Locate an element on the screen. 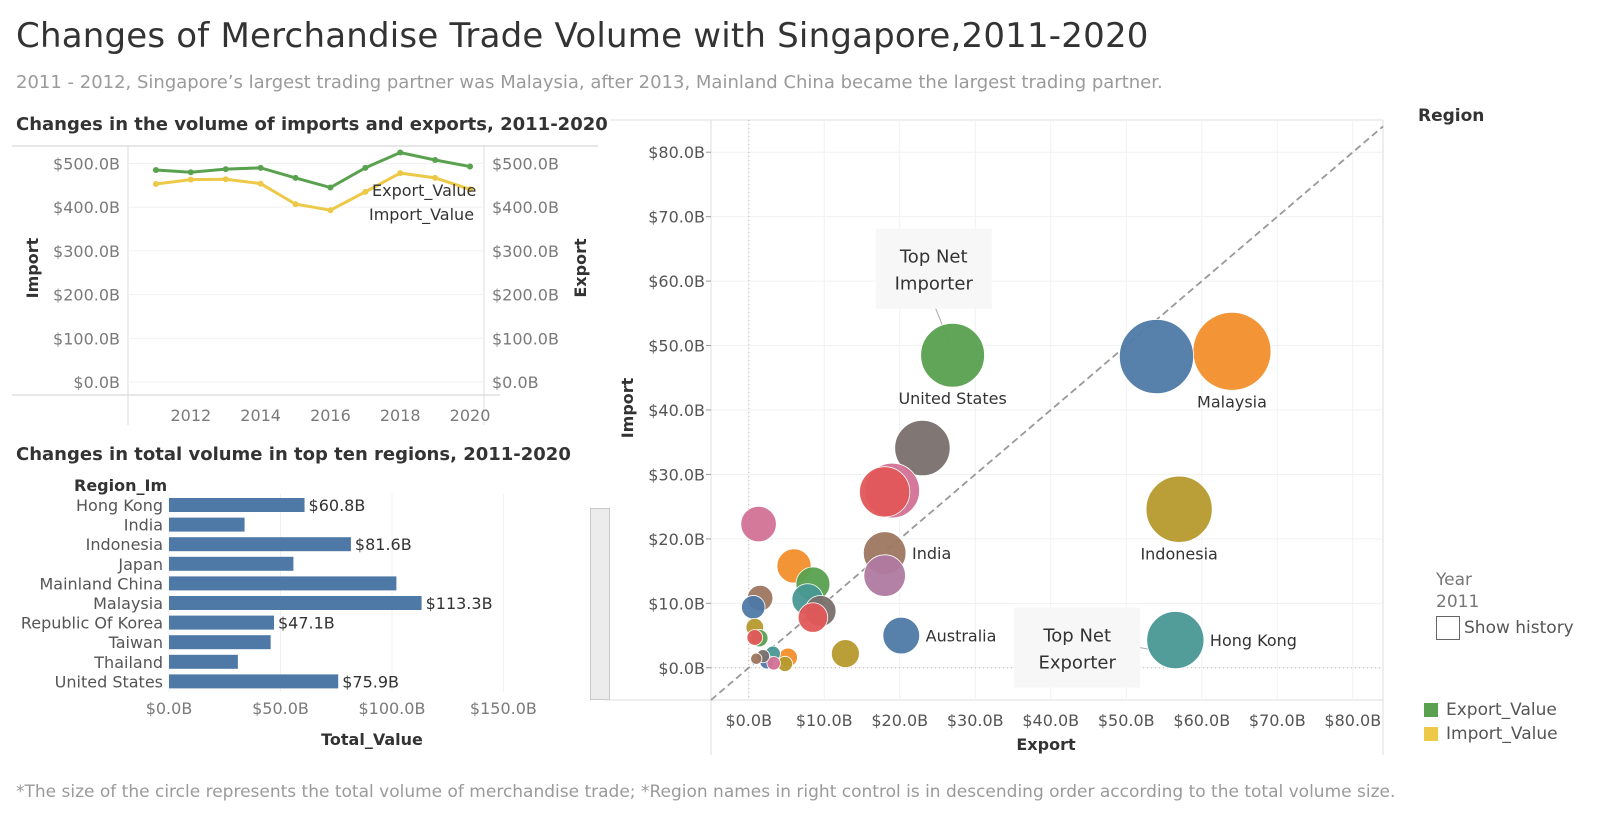 Image resolution: width=1604 pixels, height=818 pixels. scatter-y-tick: $10.0B is located at coordinates (676, 603).